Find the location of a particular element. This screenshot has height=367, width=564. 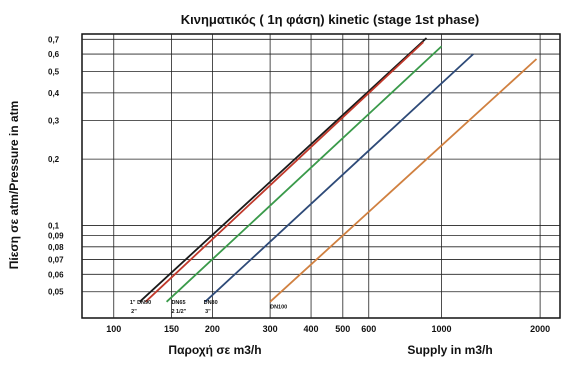

dn-annotation: 3" is located at coordinates (208, 312).